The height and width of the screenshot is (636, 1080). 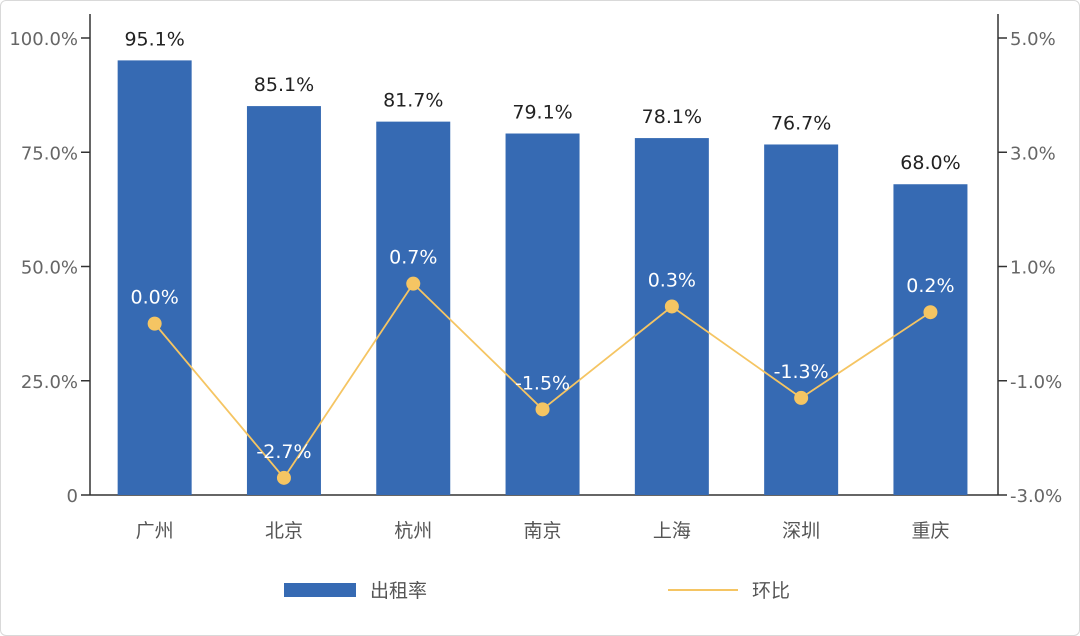 What do you see at coordinates (1033, 153) in the screenshot?
I see `right-tick-label: 3.0%` at bounding box center [1033, 153].